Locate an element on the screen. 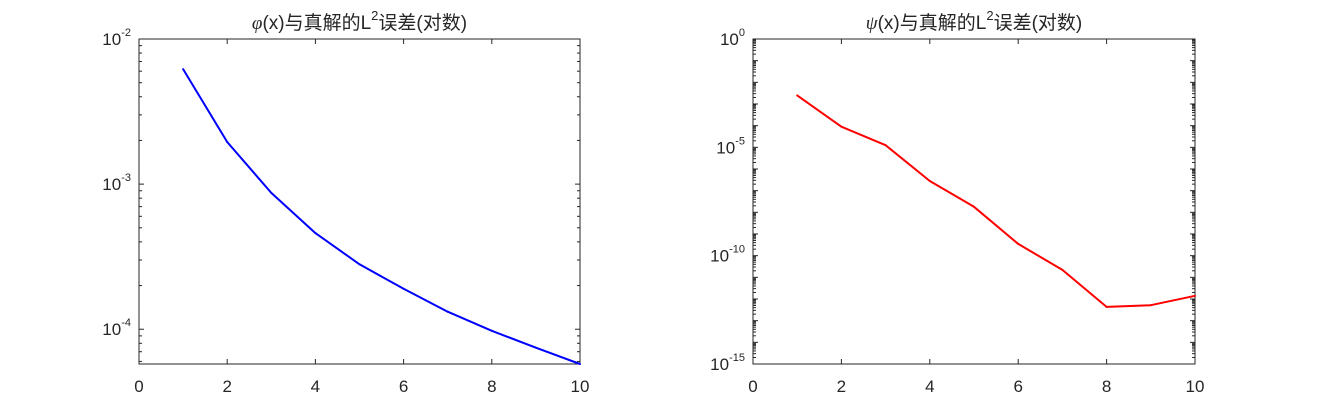 Image resolution: width=1321 pixels, height=410 pixels. y-tick-label: 10⁻¹⁵ is located at coordinates (727, 363).